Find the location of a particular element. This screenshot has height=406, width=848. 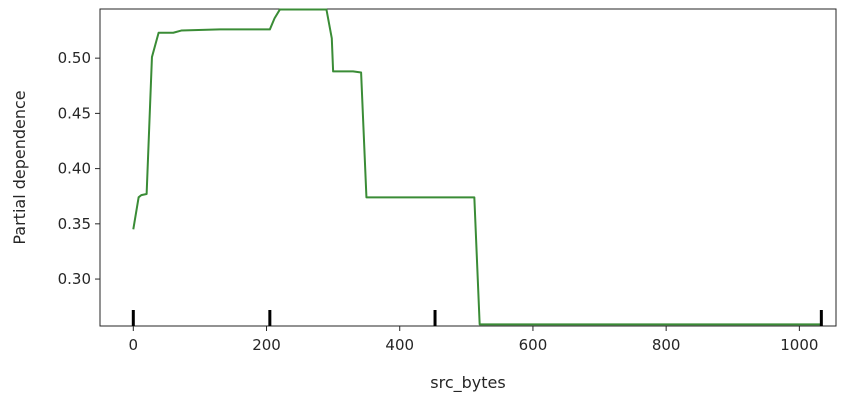

x-tick-label-3: 600 is located at coordinates (533, 345).